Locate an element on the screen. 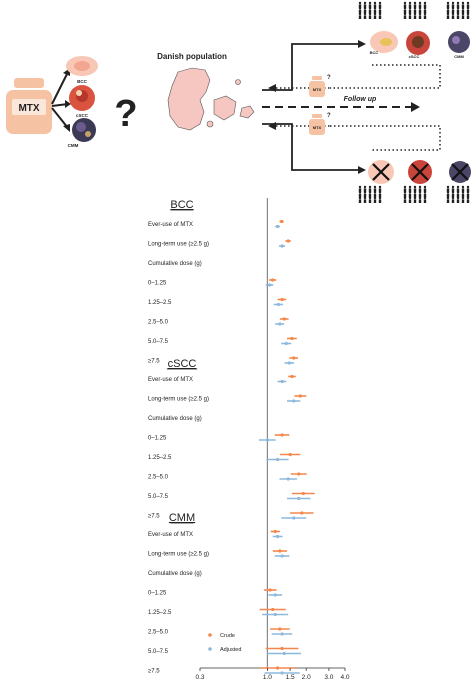 The width and height of the screenshot is (475, 685). row-label: Ever-use of MTX is located at coordinates (170, 225).